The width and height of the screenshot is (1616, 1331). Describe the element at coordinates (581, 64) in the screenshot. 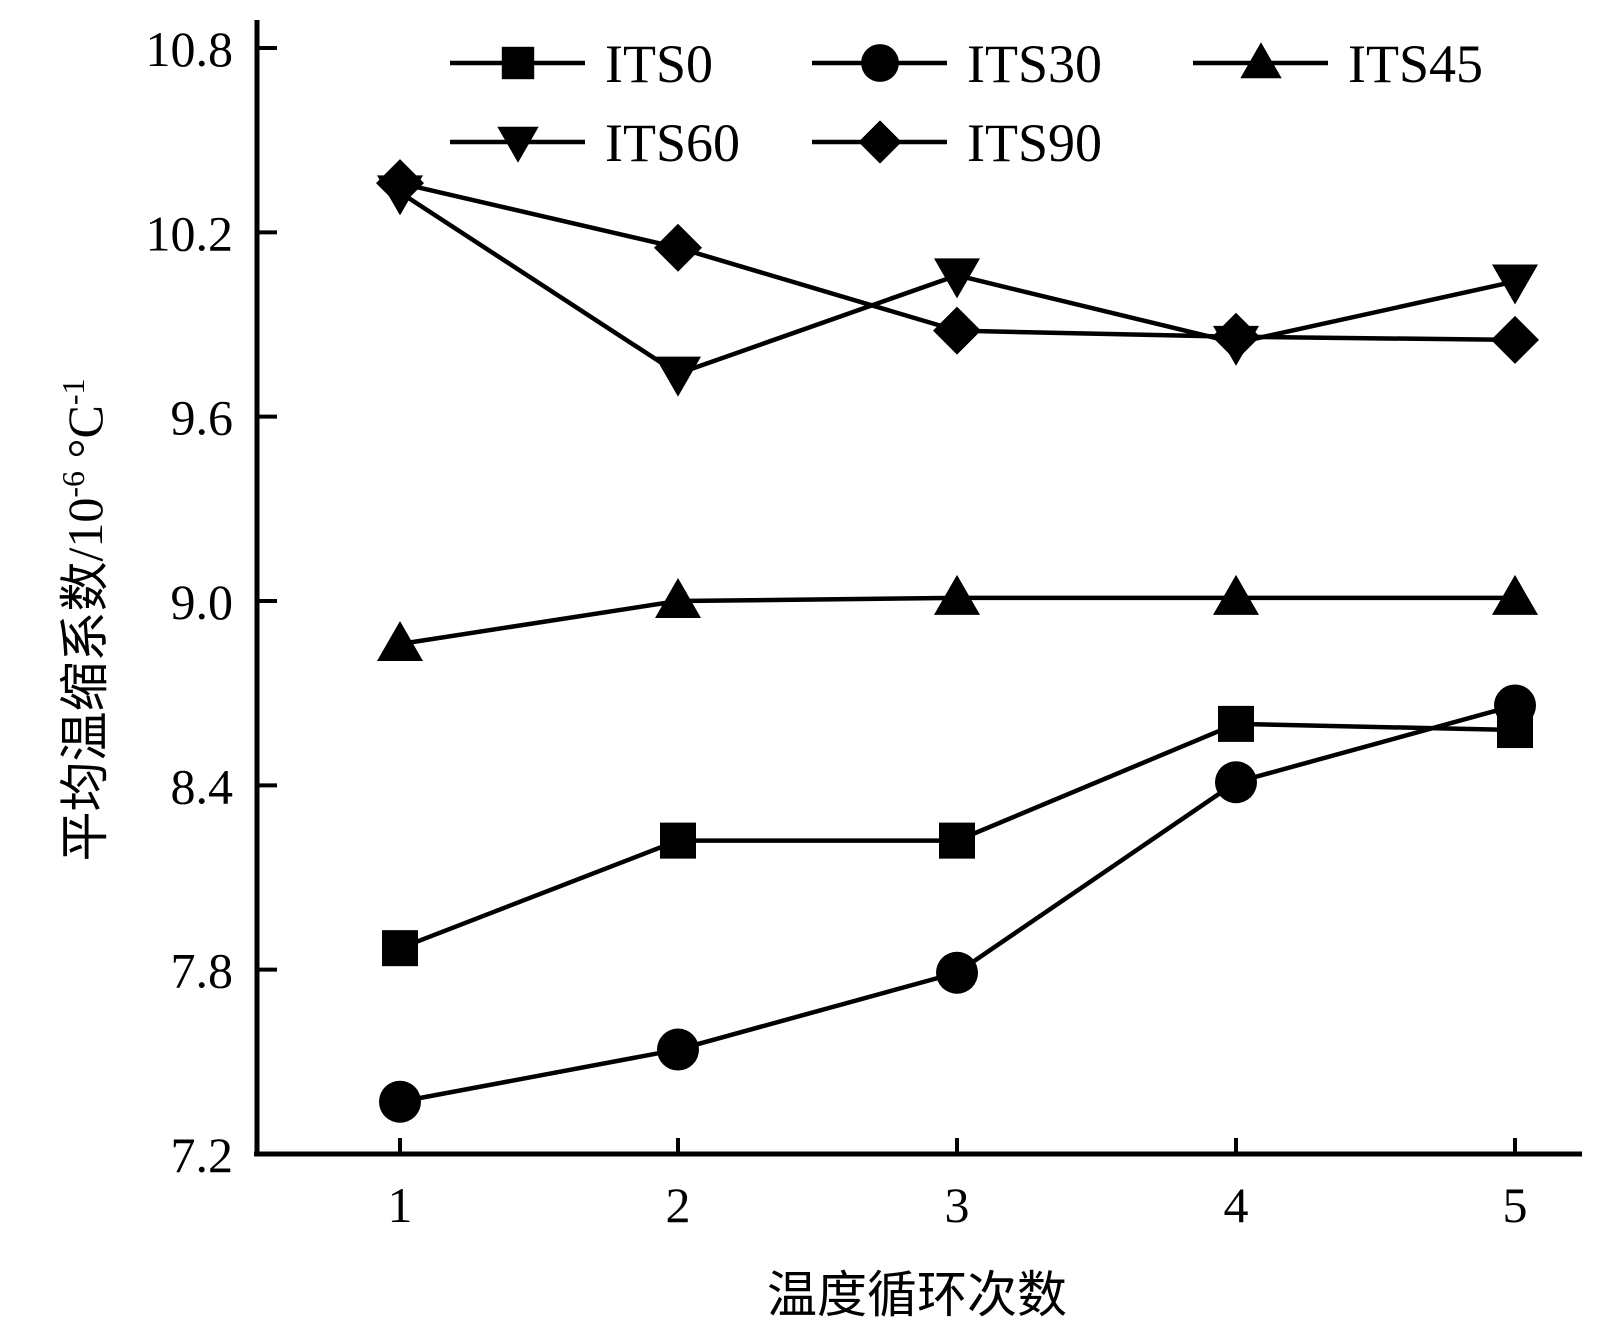

I see `legend-item-its0: ITS0` at that location.